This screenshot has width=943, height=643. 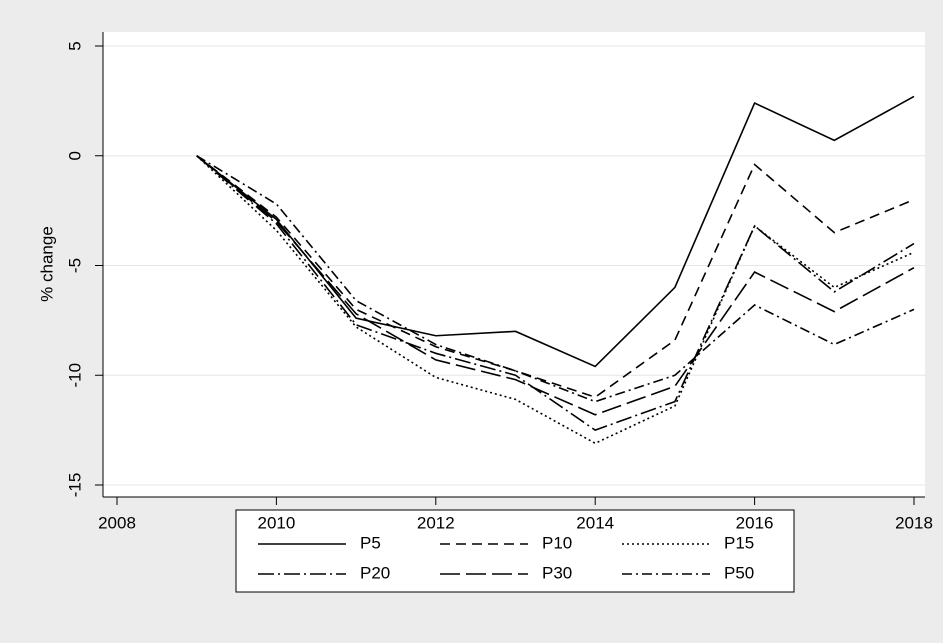 What do you see at coordinates (595, 522) in the screenshot?
I see `x-tick-label: 2014` at bounding box center [595, 522].